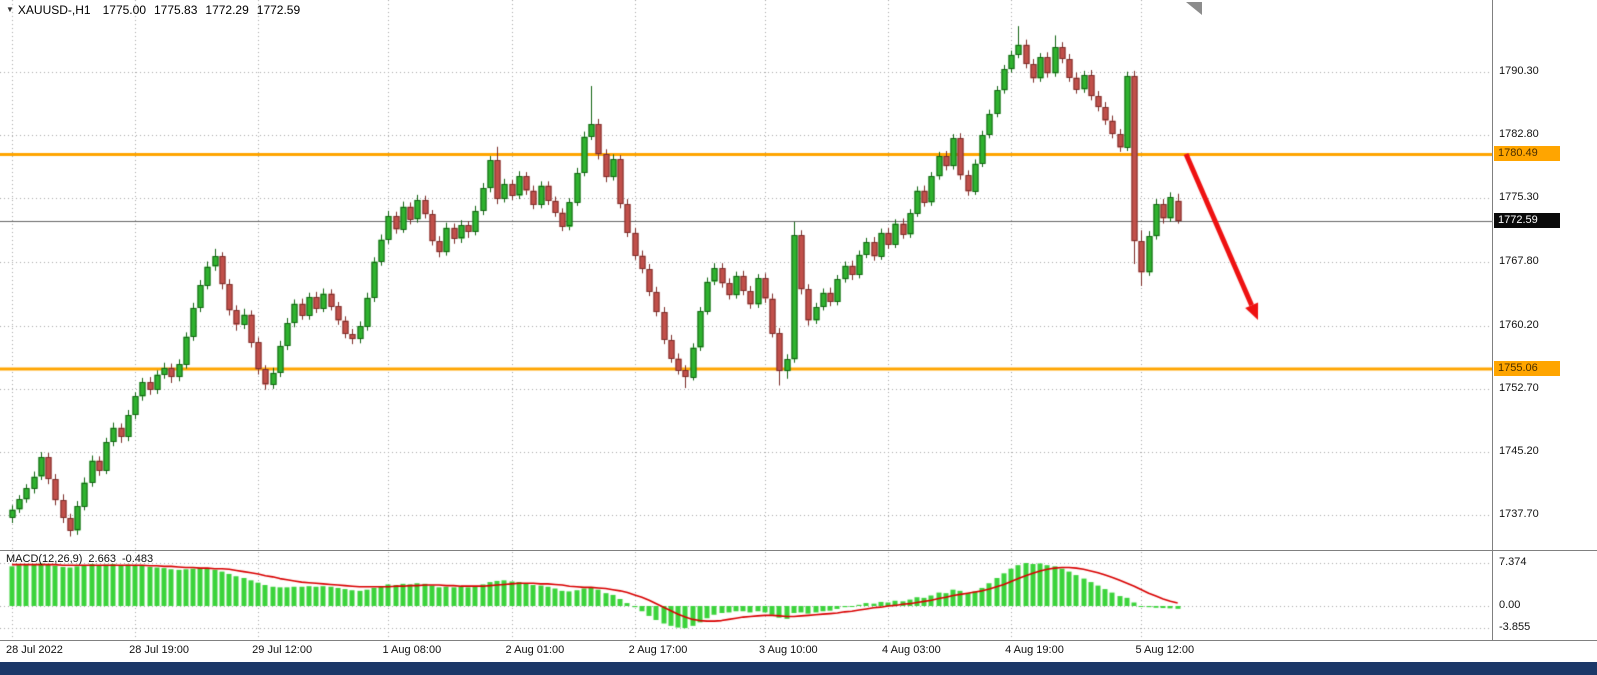  Describe the element at coordinates (54, 10) in the screenshot. I see `symbol-timeframe-label: XAUUSD-,H1` at that location.